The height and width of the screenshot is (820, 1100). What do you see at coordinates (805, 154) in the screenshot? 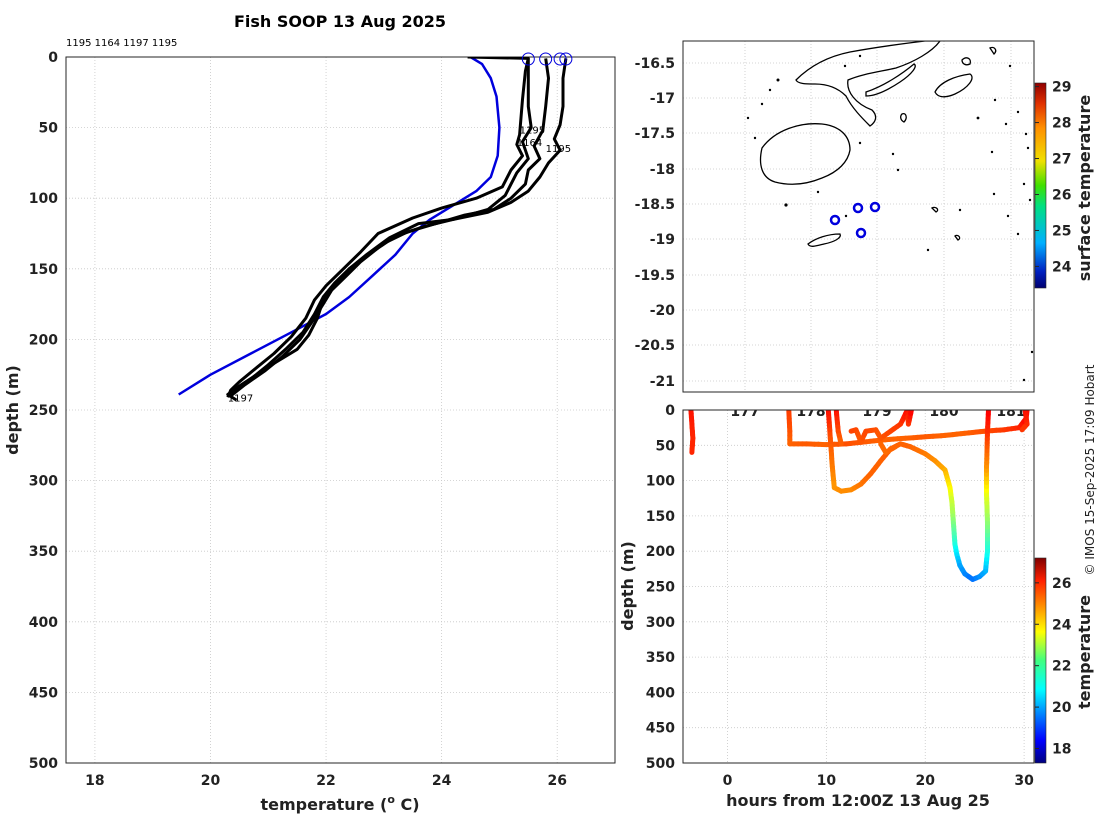
I see `coastline-viti-levu` at bounding box center [805, 154].